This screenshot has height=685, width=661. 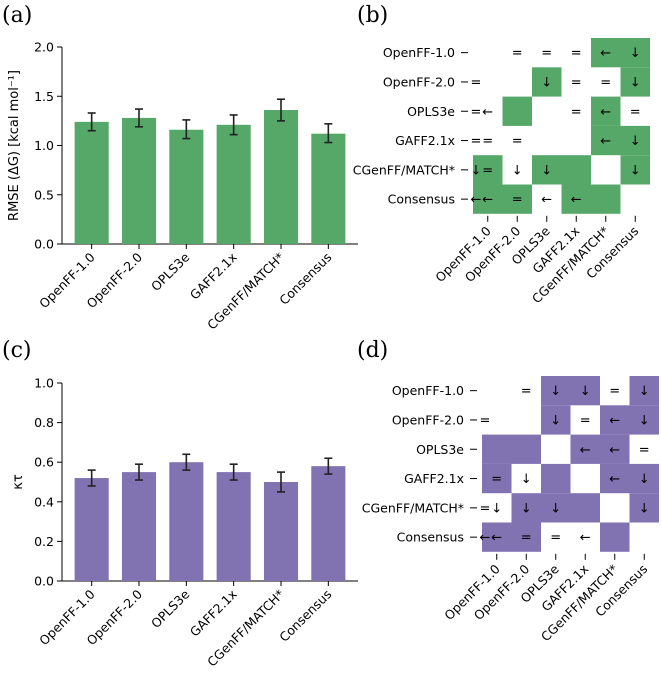 I want to click on panel-label: (d), so click(x=372, y=350).